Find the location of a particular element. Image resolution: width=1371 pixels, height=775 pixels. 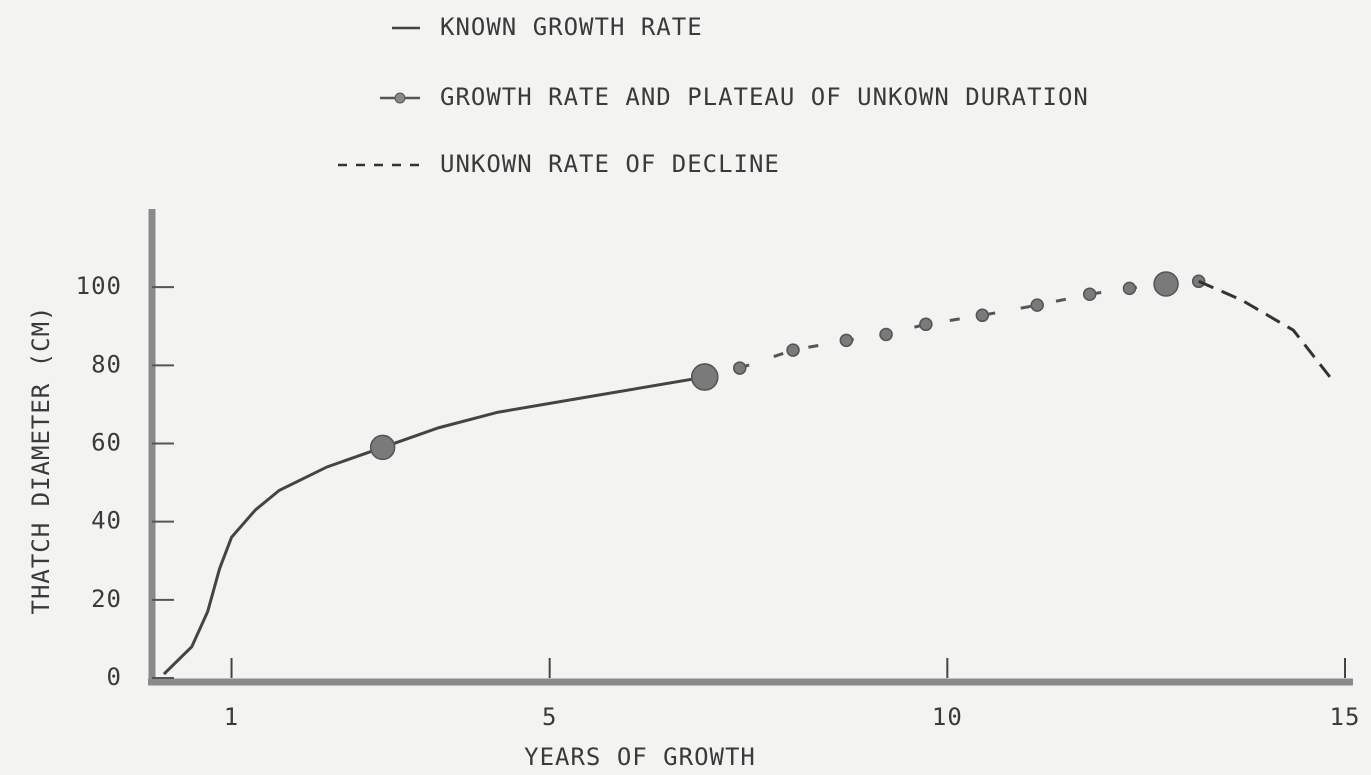

x-tick-label: 1 is located at coordinates (231, 717).